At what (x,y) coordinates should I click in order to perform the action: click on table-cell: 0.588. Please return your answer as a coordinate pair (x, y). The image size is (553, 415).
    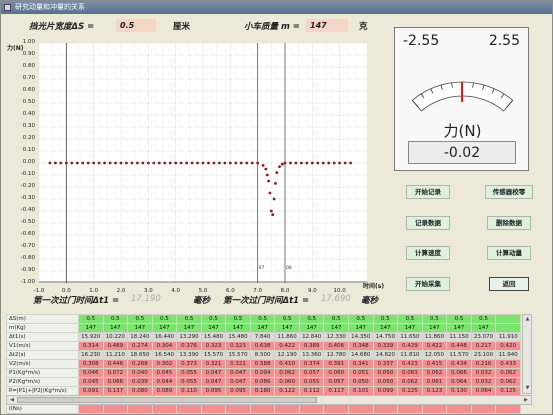
    Looking at the image, I should click on (262, 364).